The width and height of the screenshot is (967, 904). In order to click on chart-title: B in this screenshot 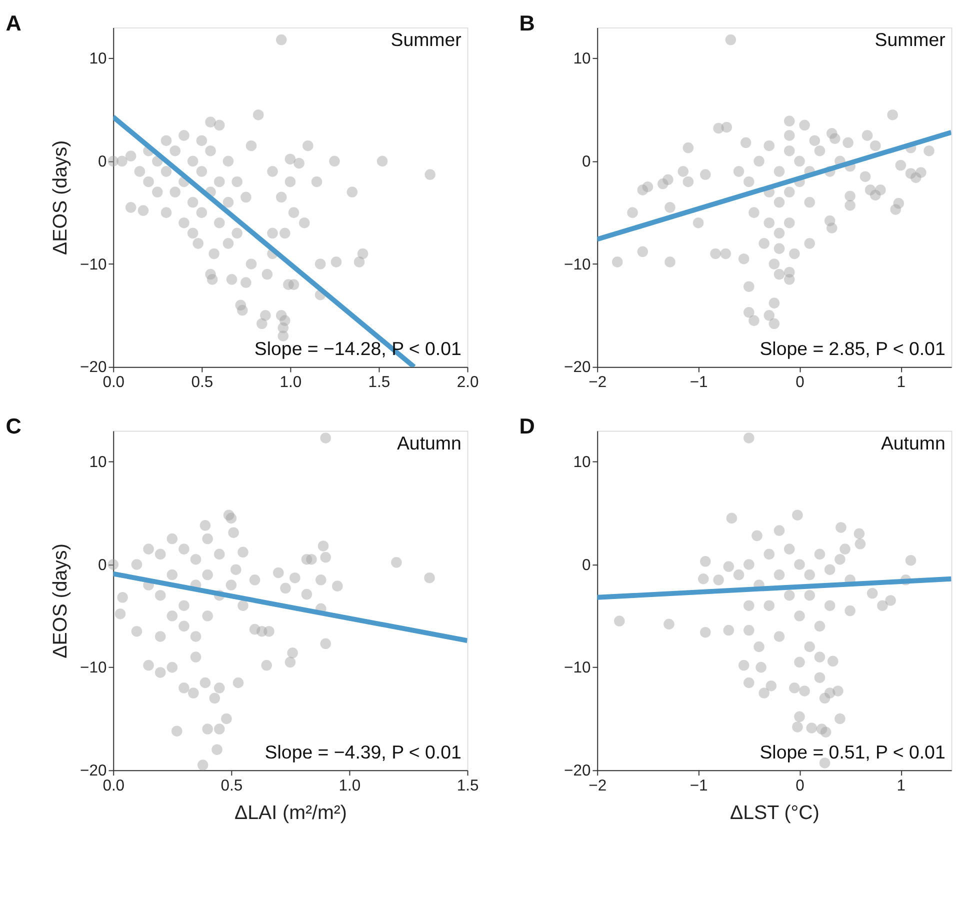, I will do `click(527, 23)`.